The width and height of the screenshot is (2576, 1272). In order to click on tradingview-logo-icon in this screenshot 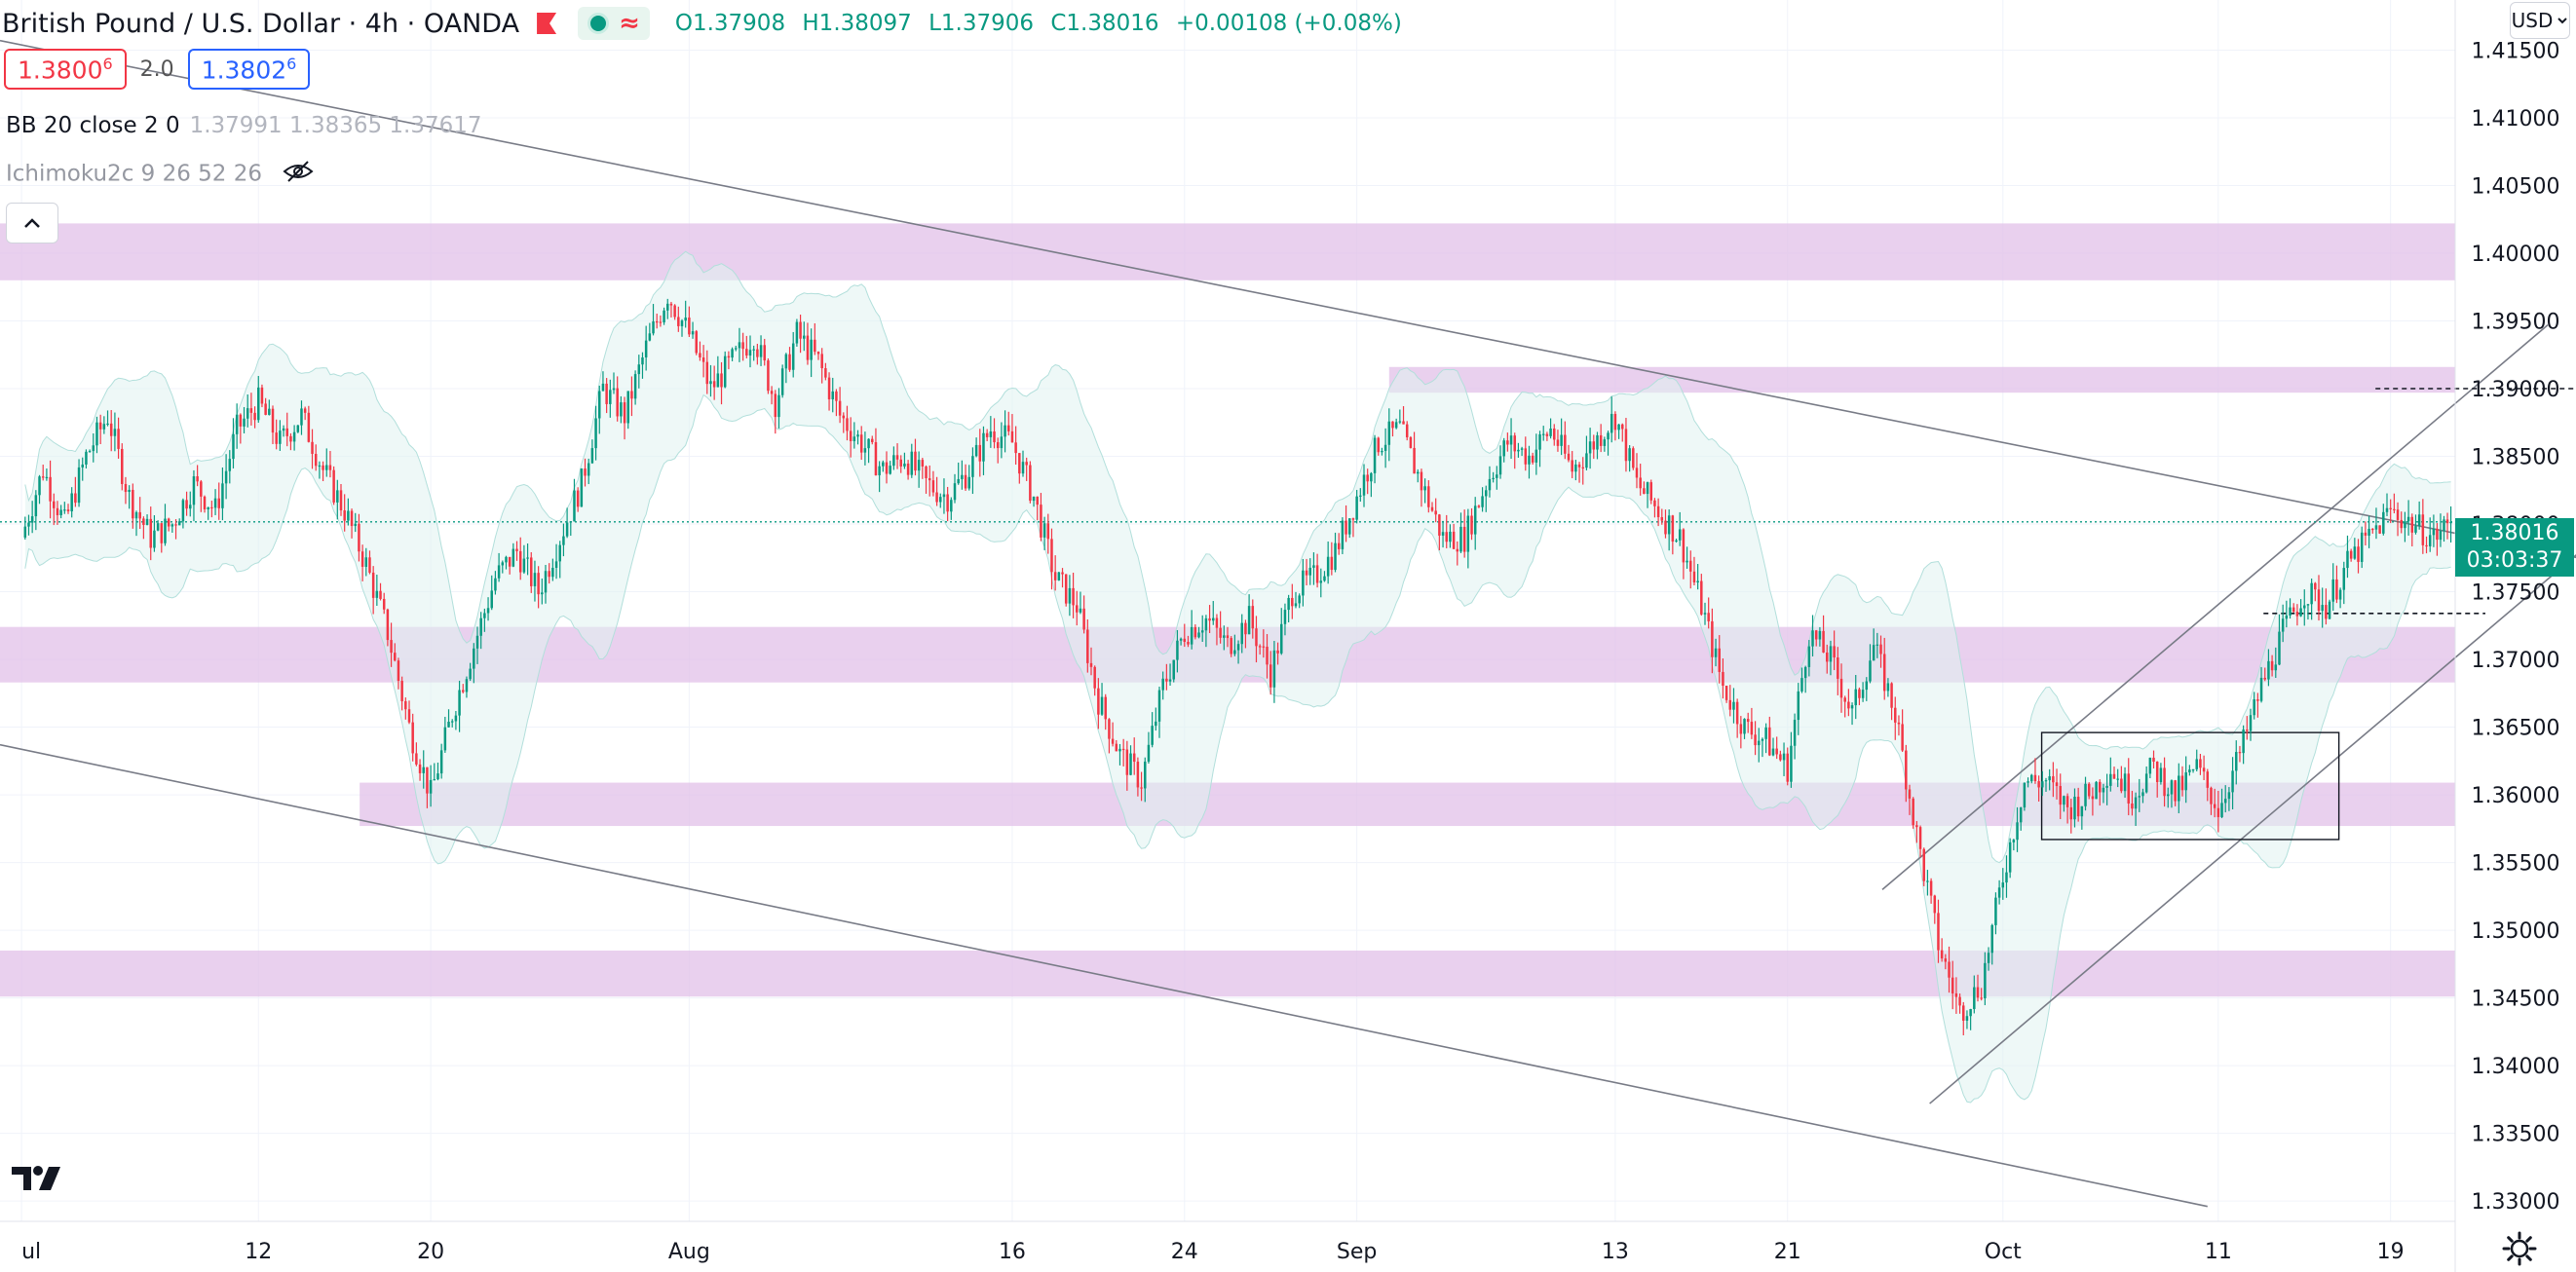, I will do `click(36, 1178)`.